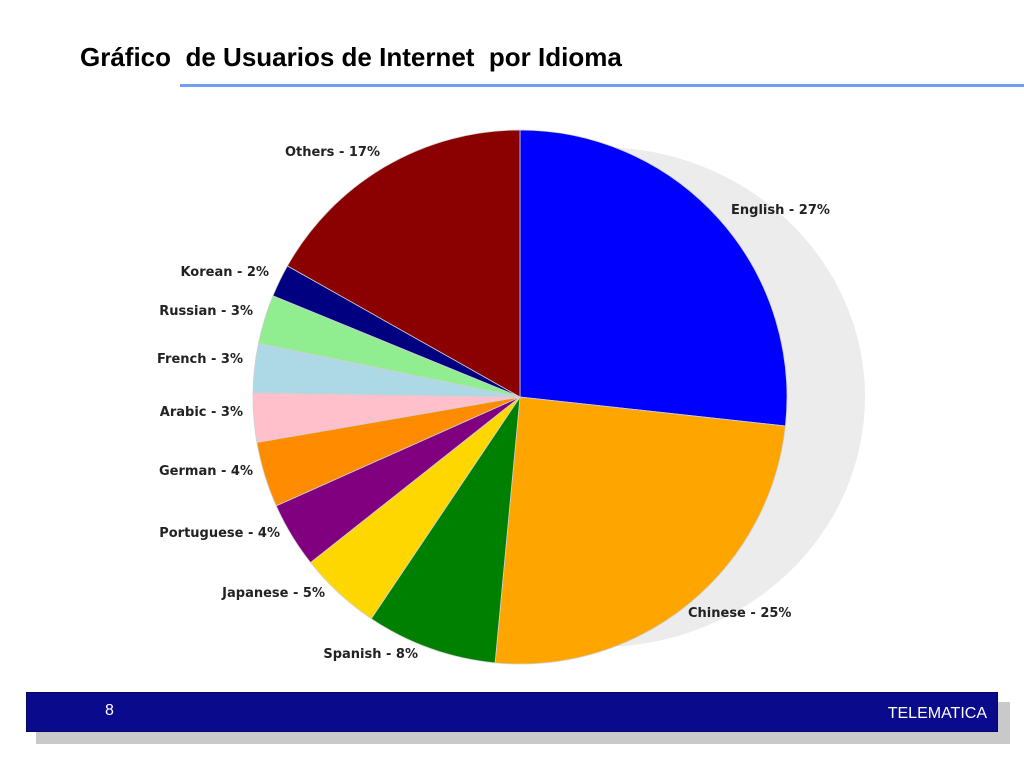 Image resolution: width=1024 pixels, height=768 pixels. Describe the element at coordinates (937, 713) in the screenshot. I see `footer-brand: TELEMATICA` at that location.